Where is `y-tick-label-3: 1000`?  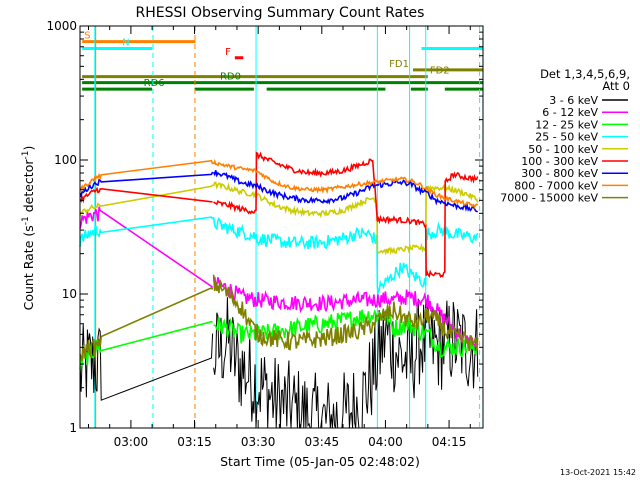 y-tick-label-3: 1000 is located at coordinates (61, 26).